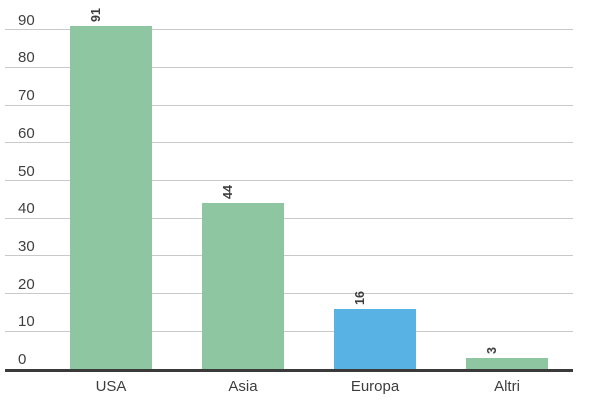  What do you see at coordinates (22, 359) in the screenshot?
I see `y-tick-label-0: 0` at bounding box center [22, 359].